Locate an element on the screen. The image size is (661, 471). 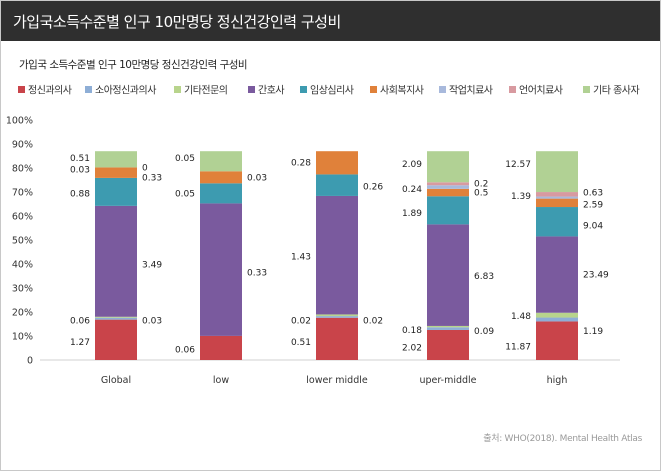
page-header: 가입국소득수준별 인구 10만명당 정신건강인력 구성비 is located at coordinates (330, 21).